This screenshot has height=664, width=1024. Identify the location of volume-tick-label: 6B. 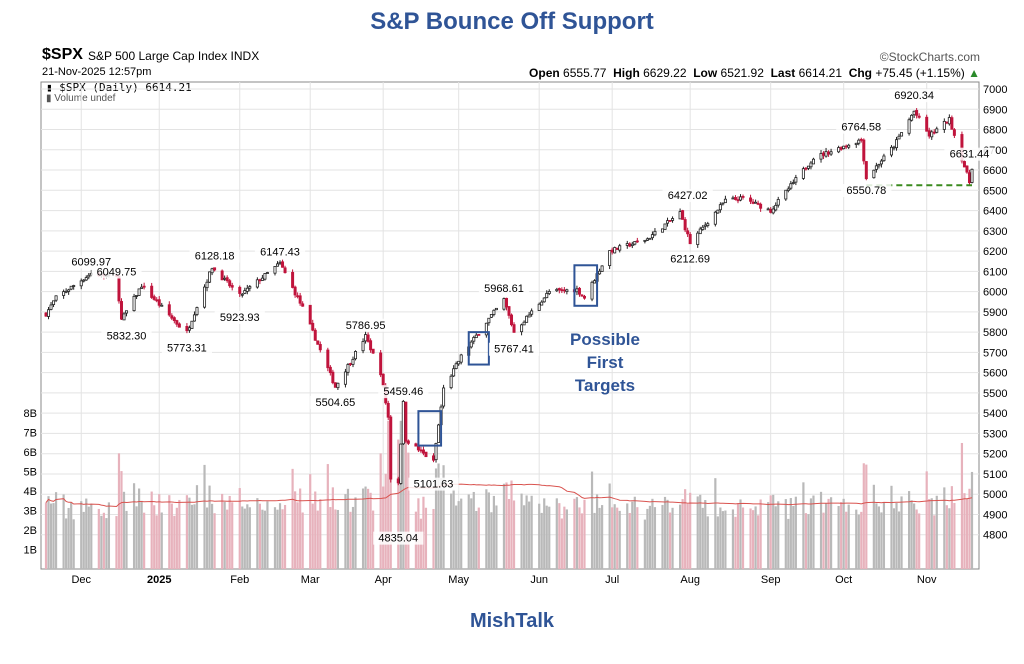
(30, 453).